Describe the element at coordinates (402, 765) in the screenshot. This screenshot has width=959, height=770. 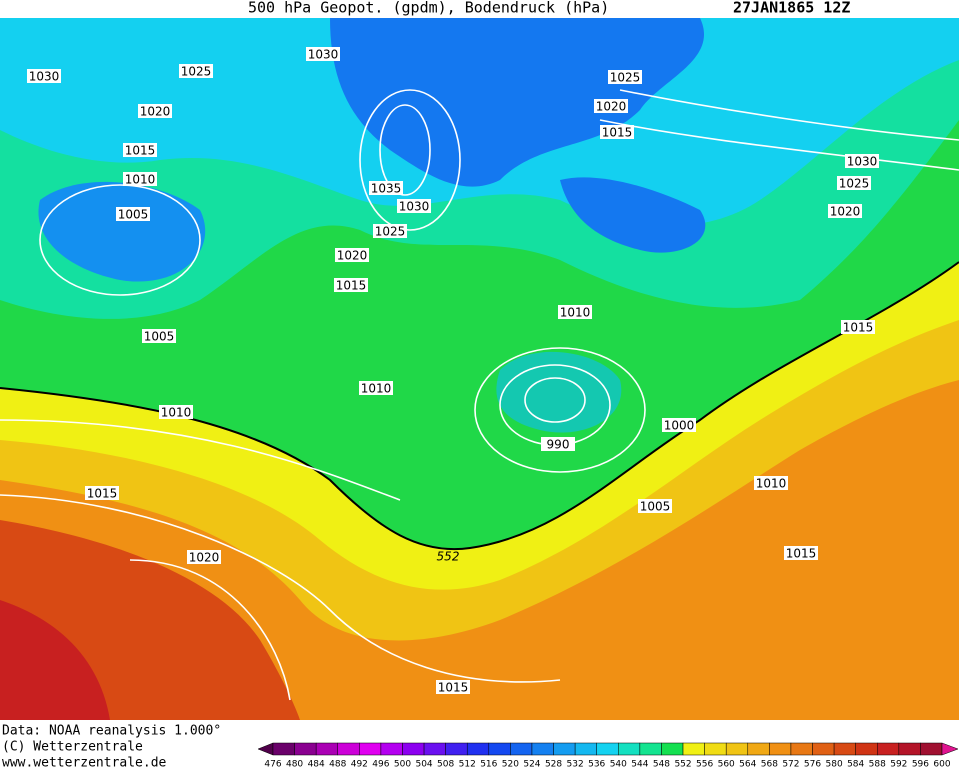
I see `colorbar-label: 500` at that location.